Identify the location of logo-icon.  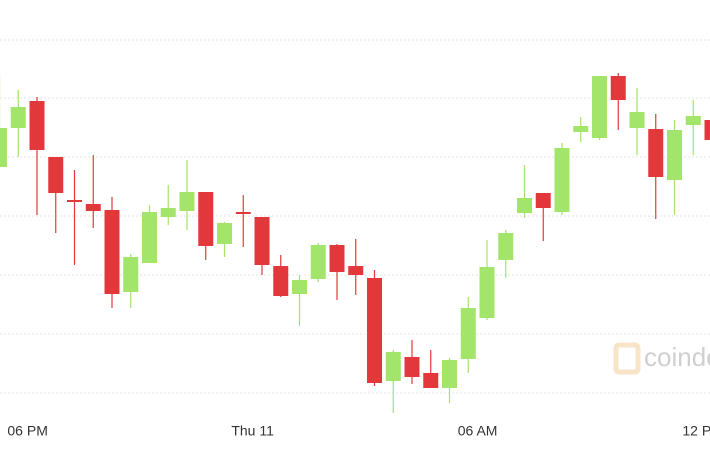
(627, 358).